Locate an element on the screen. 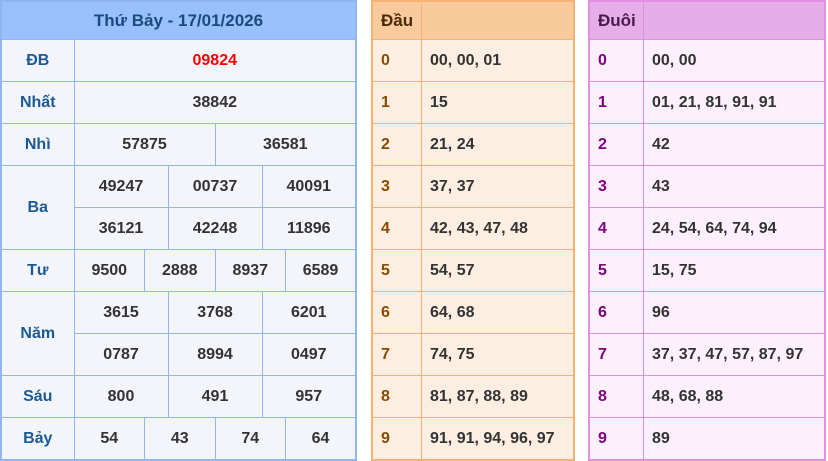 The height and width of the screenshot is (461, 828). duoi-digit: 6 is located at coordinates (616, 312).